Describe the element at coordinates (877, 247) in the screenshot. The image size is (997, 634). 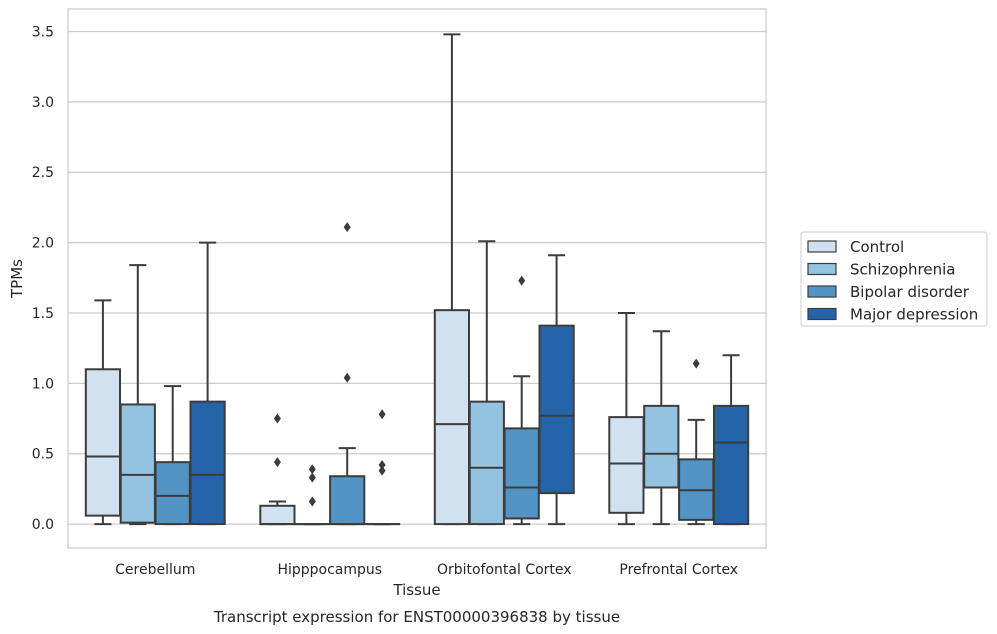
I see `legend-label: Control` at that location.